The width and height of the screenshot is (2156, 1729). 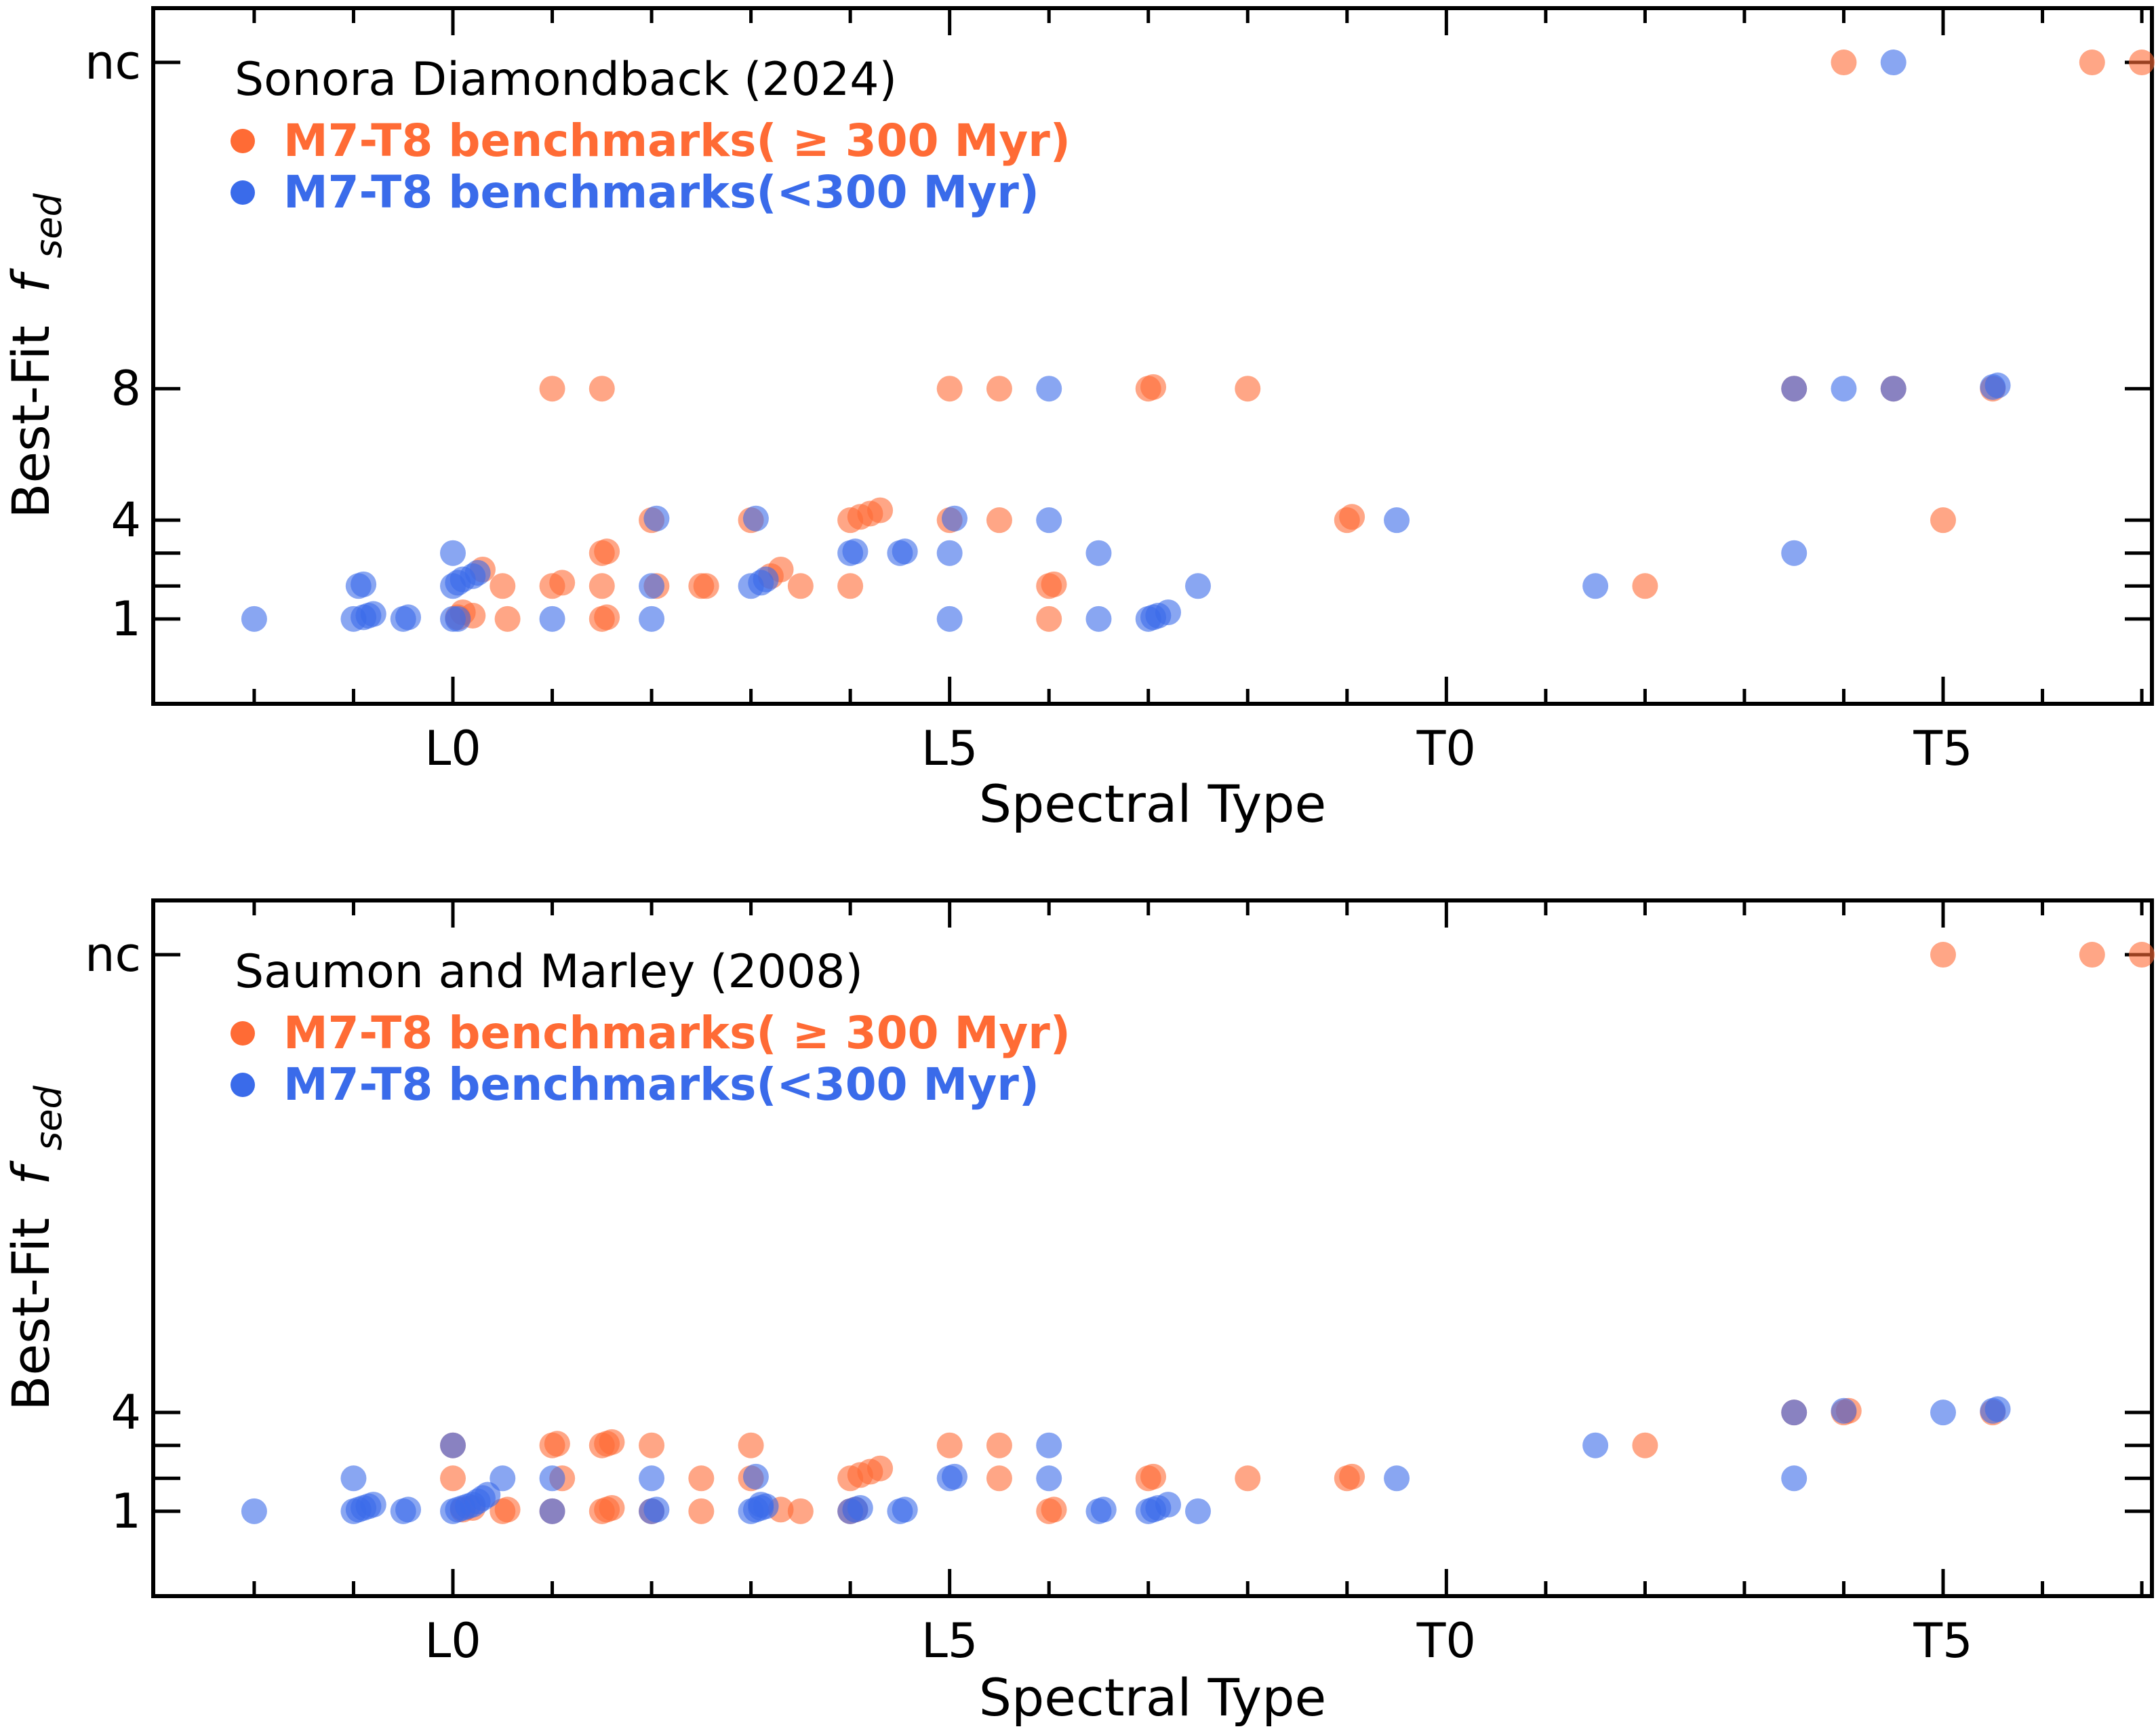 What do you see at coordinates (661, 1084) in the screenshot?
I see `legend-label-young: M7-T8 benchmarks(<300 Myr)` at bounding box center [661, 1084].